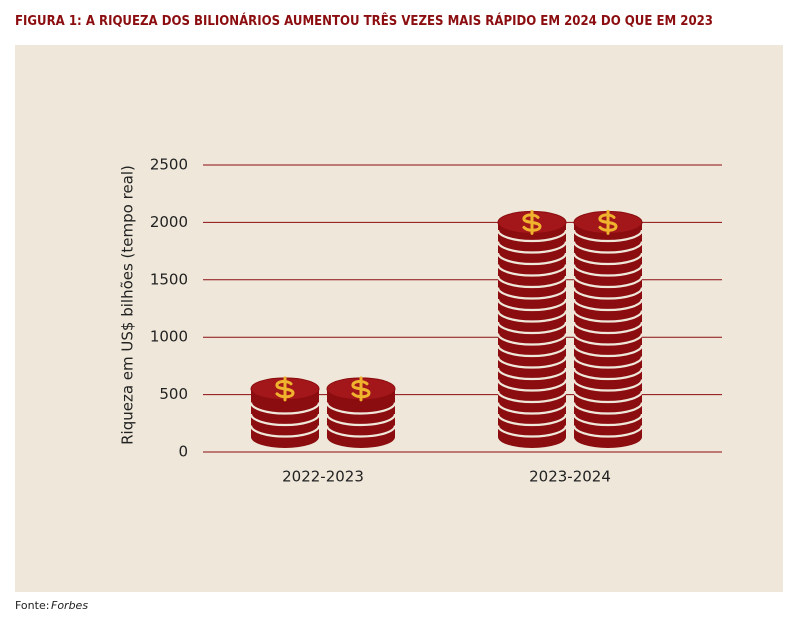 Image resolution: width=800 pixels, height=618 pixels. I want to click on y-tick-label: 0, so click(183, 452).